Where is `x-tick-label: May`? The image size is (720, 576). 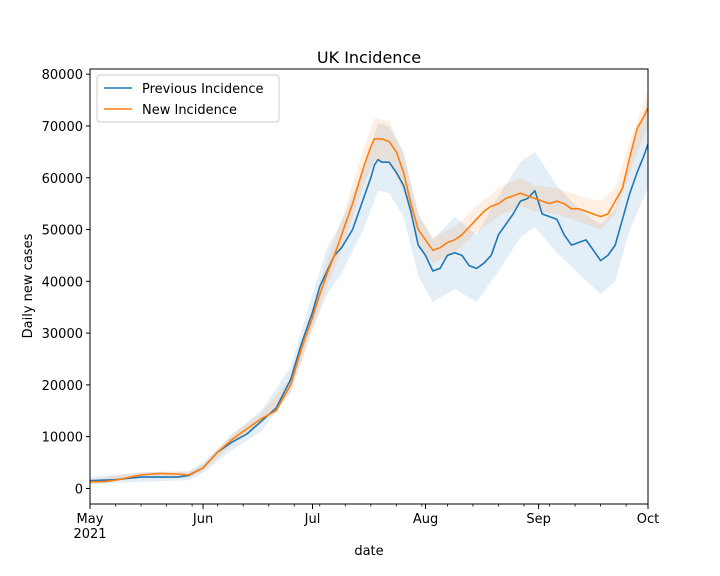
x-tick-label: May is located at coordinates (90, 519).